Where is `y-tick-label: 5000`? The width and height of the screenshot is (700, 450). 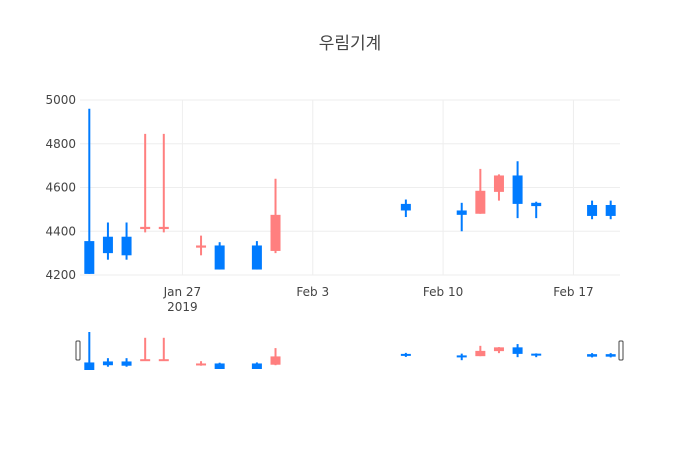 y-tick-label: 5000 is located at coordinates (60, 100).